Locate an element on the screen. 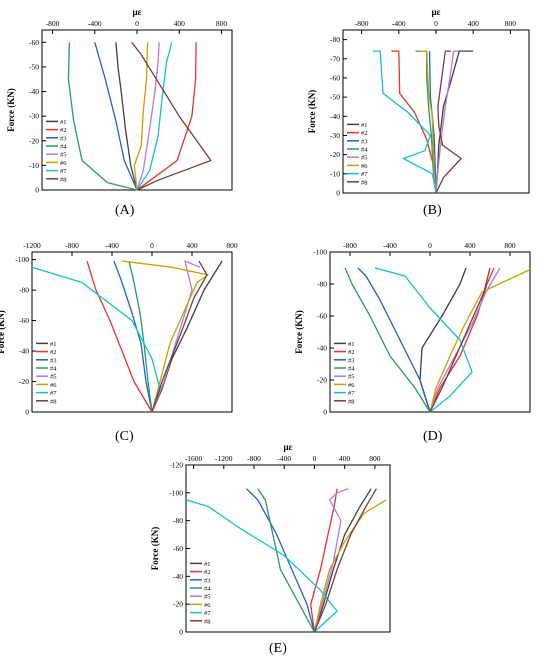  y-tick-label: -120 is located at coordinates (176, 465).